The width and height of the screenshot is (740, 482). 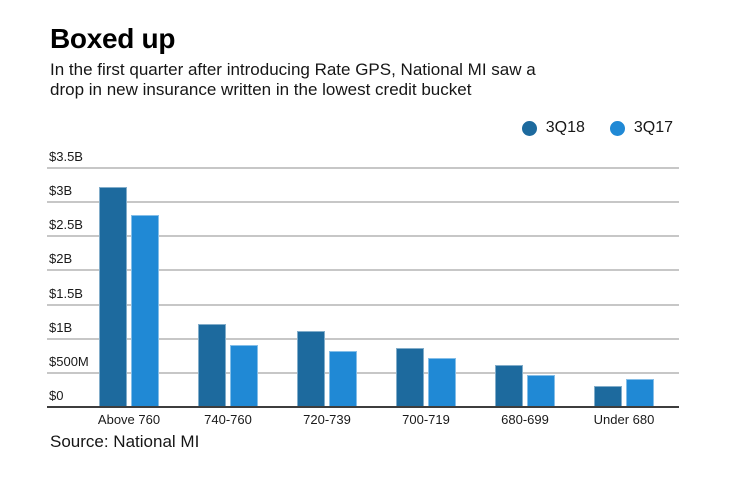 What do you see at coordinates (363, 305) in the screenshot?
I see `gridline--1-5b` at bounding box center [363, 305].